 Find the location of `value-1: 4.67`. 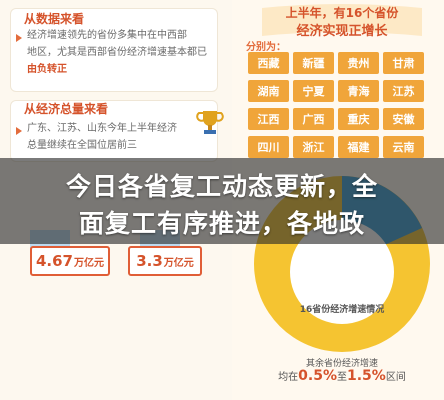

value-1: 4.67 is located at coordinates (54, 261).